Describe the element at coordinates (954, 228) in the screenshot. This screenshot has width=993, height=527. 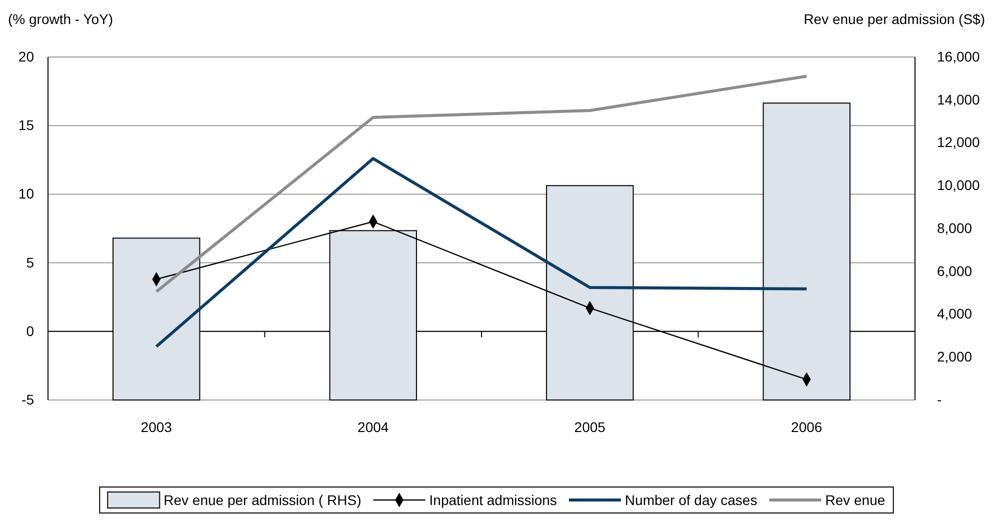
I see `y2-tick-label: 8,000` at that location.